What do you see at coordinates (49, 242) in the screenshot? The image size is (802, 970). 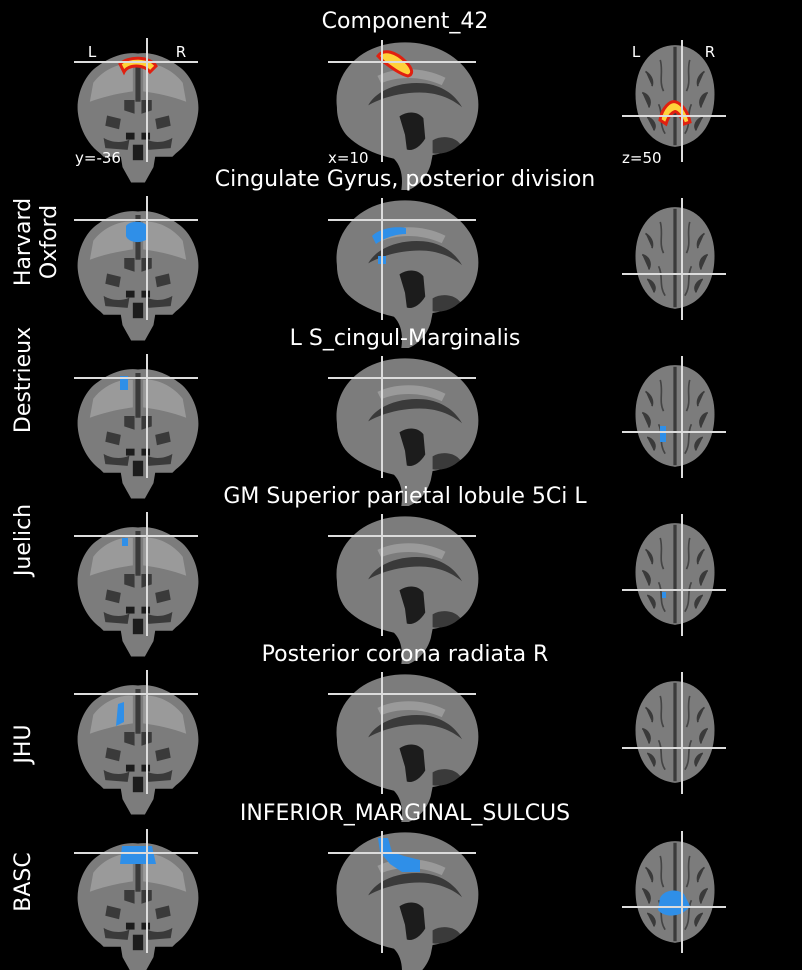 I see `atlas-name-line2: Oxford` at bounding box center [49, 242].